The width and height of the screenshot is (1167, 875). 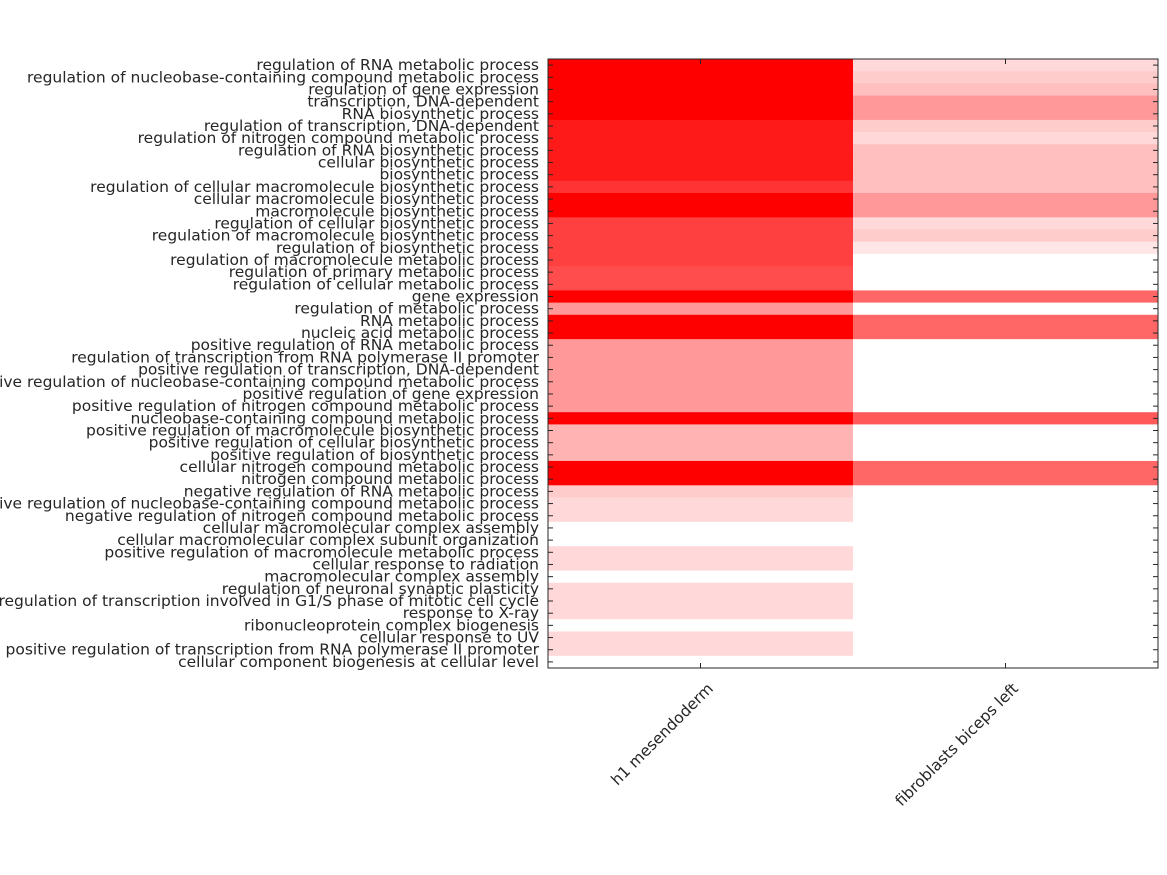 I want to click on heatmap-cell-r21-c1, so click(x=1006, y=321).